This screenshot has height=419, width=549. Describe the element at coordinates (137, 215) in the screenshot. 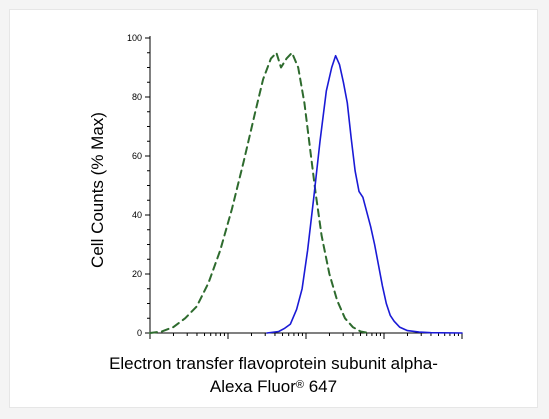

I see `y-tick-label: 40` at that location.